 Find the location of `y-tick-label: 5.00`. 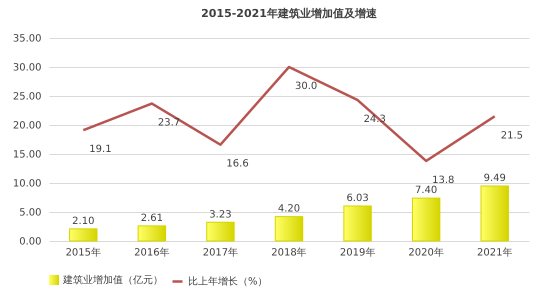

y-tick-label: 5.00 is located at coordinates (30, 213).